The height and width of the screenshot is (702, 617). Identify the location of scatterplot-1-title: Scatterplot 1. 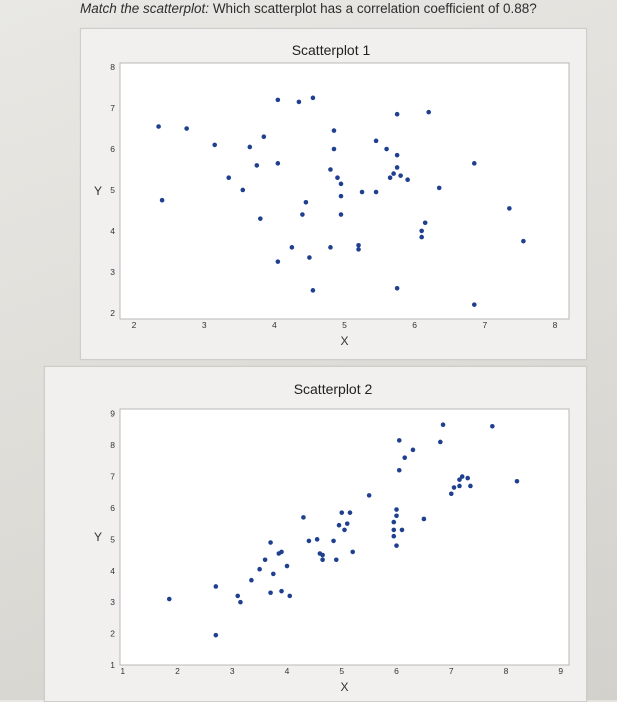
(331, 50).